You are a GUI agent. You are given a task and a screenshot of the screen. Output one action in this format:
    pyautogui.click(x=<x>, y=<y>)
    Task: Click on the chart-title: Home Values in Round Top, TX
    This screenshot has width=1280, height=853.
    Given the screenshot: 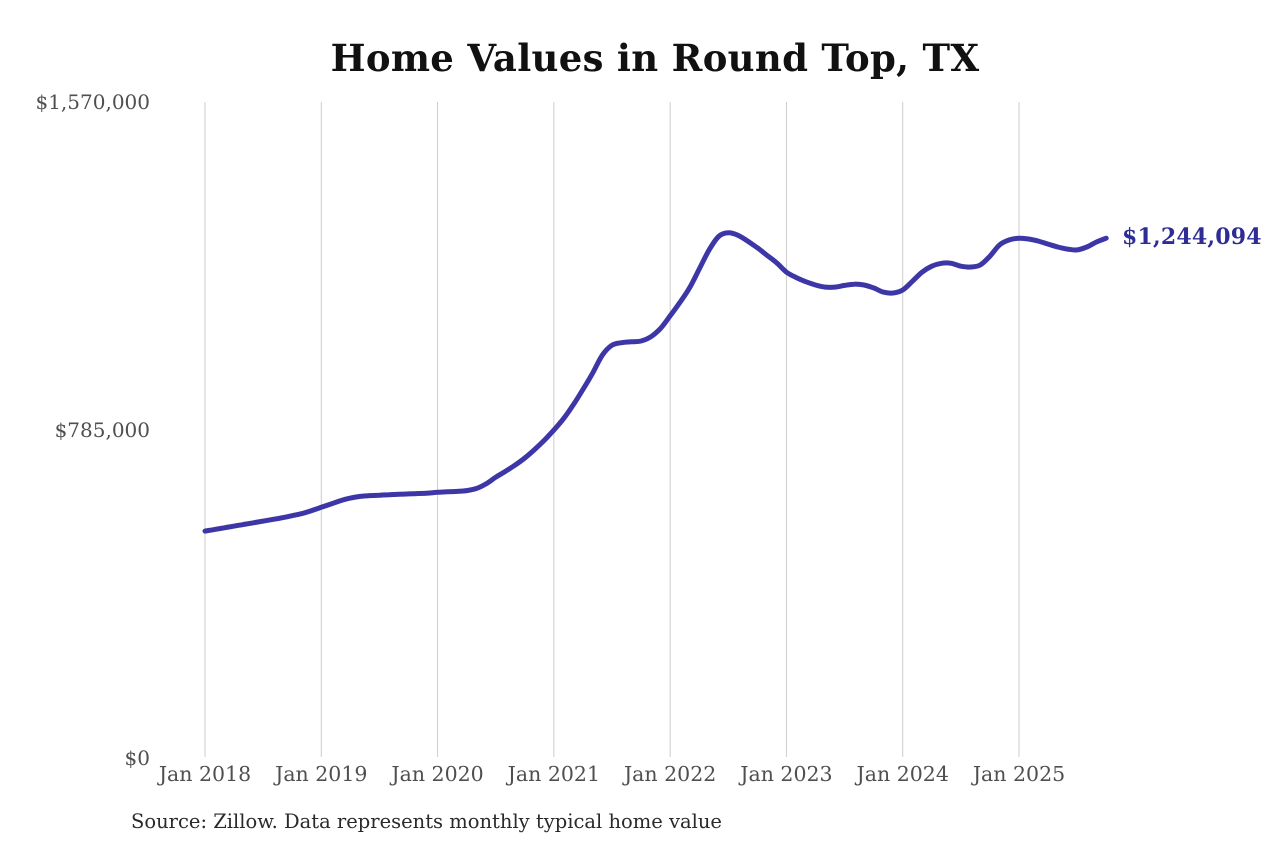 What is the action you would take?
    pyautogui.click(x=655, y=58)
    